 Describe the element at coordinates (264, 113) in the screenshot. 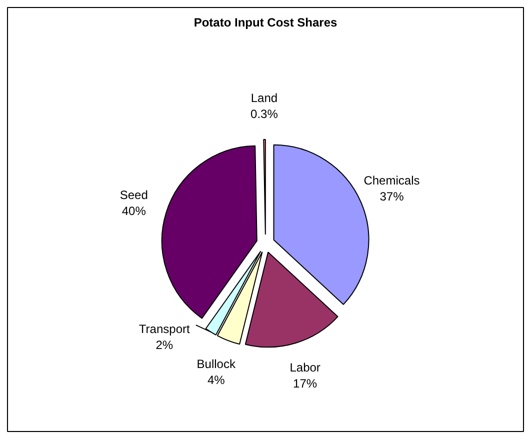

I see `data-label: 0.3%` at that location.